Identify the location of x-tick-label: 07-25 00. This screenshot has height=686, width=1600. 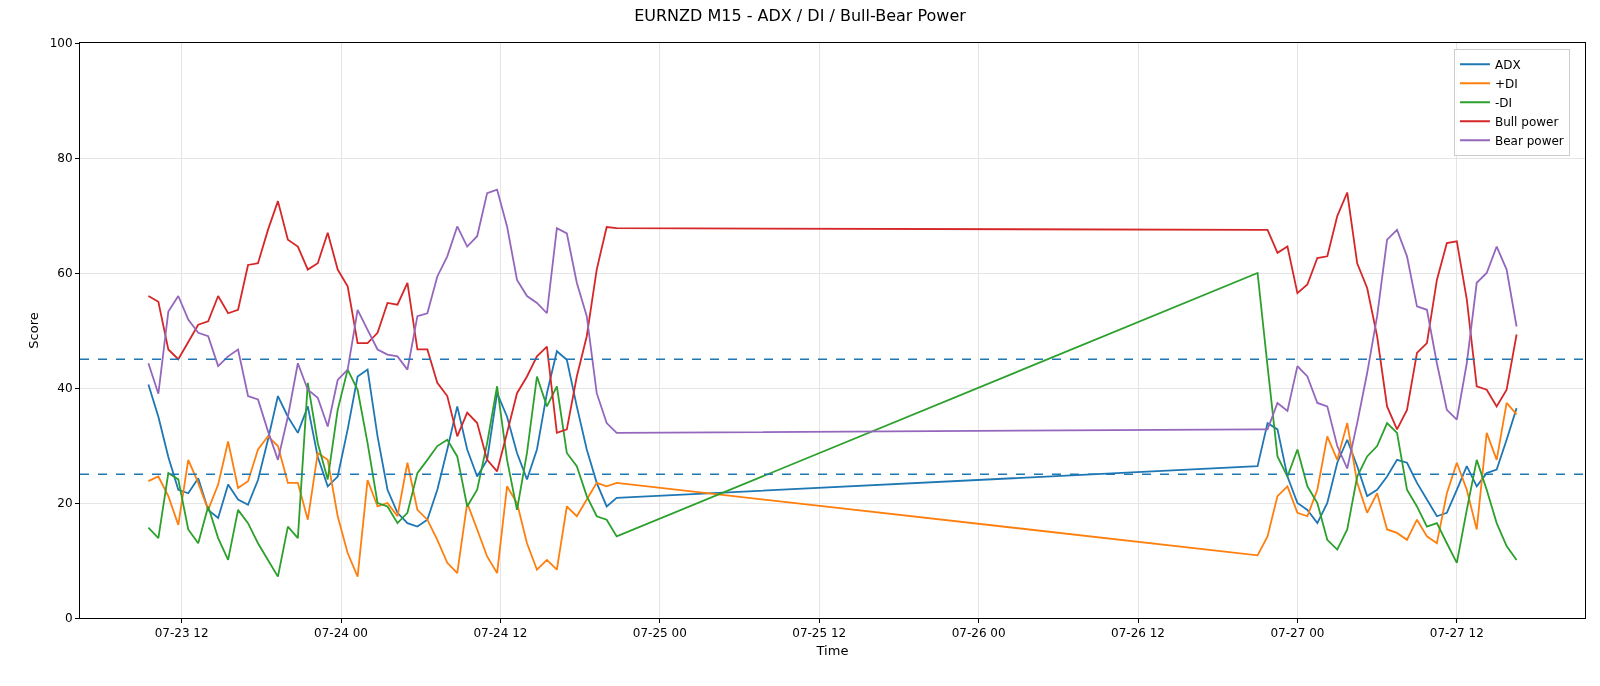
(659, 633).